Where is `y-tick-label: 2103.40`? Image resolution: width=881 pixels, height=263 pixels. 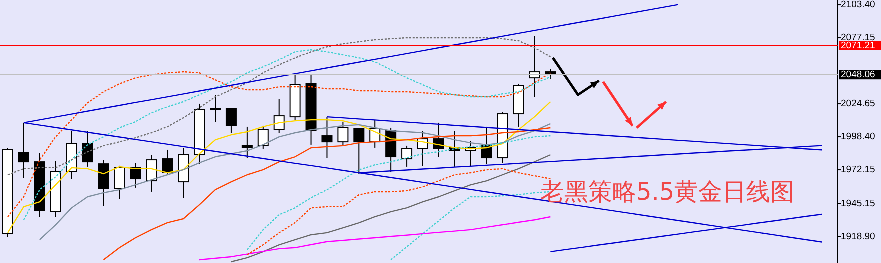 y-tick-label: 2103.40 is located at coordinates (858, 5).